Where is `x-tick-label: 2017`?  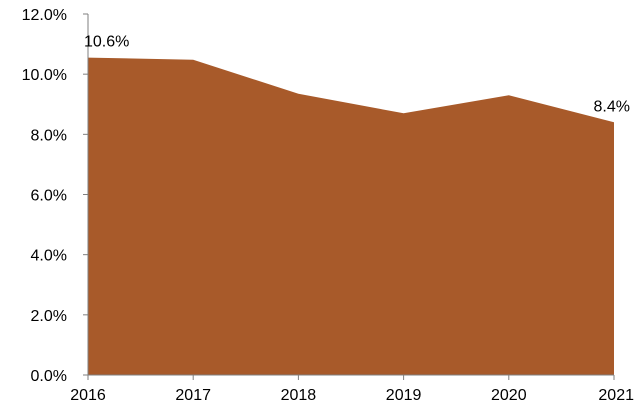 x-tick-label: 2017 is located at coordinates (193, 395).